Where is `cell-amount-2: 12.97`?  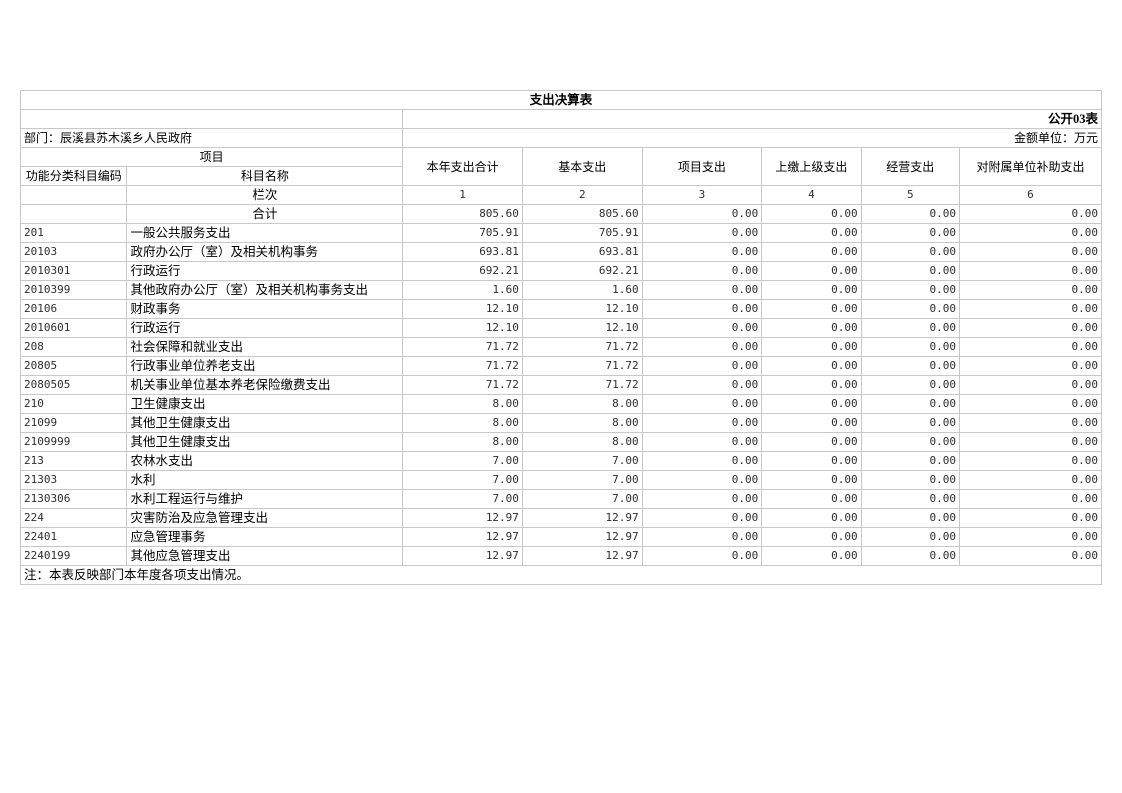
cell-amount-2: 12.97 is located at coordinates (582, 518).